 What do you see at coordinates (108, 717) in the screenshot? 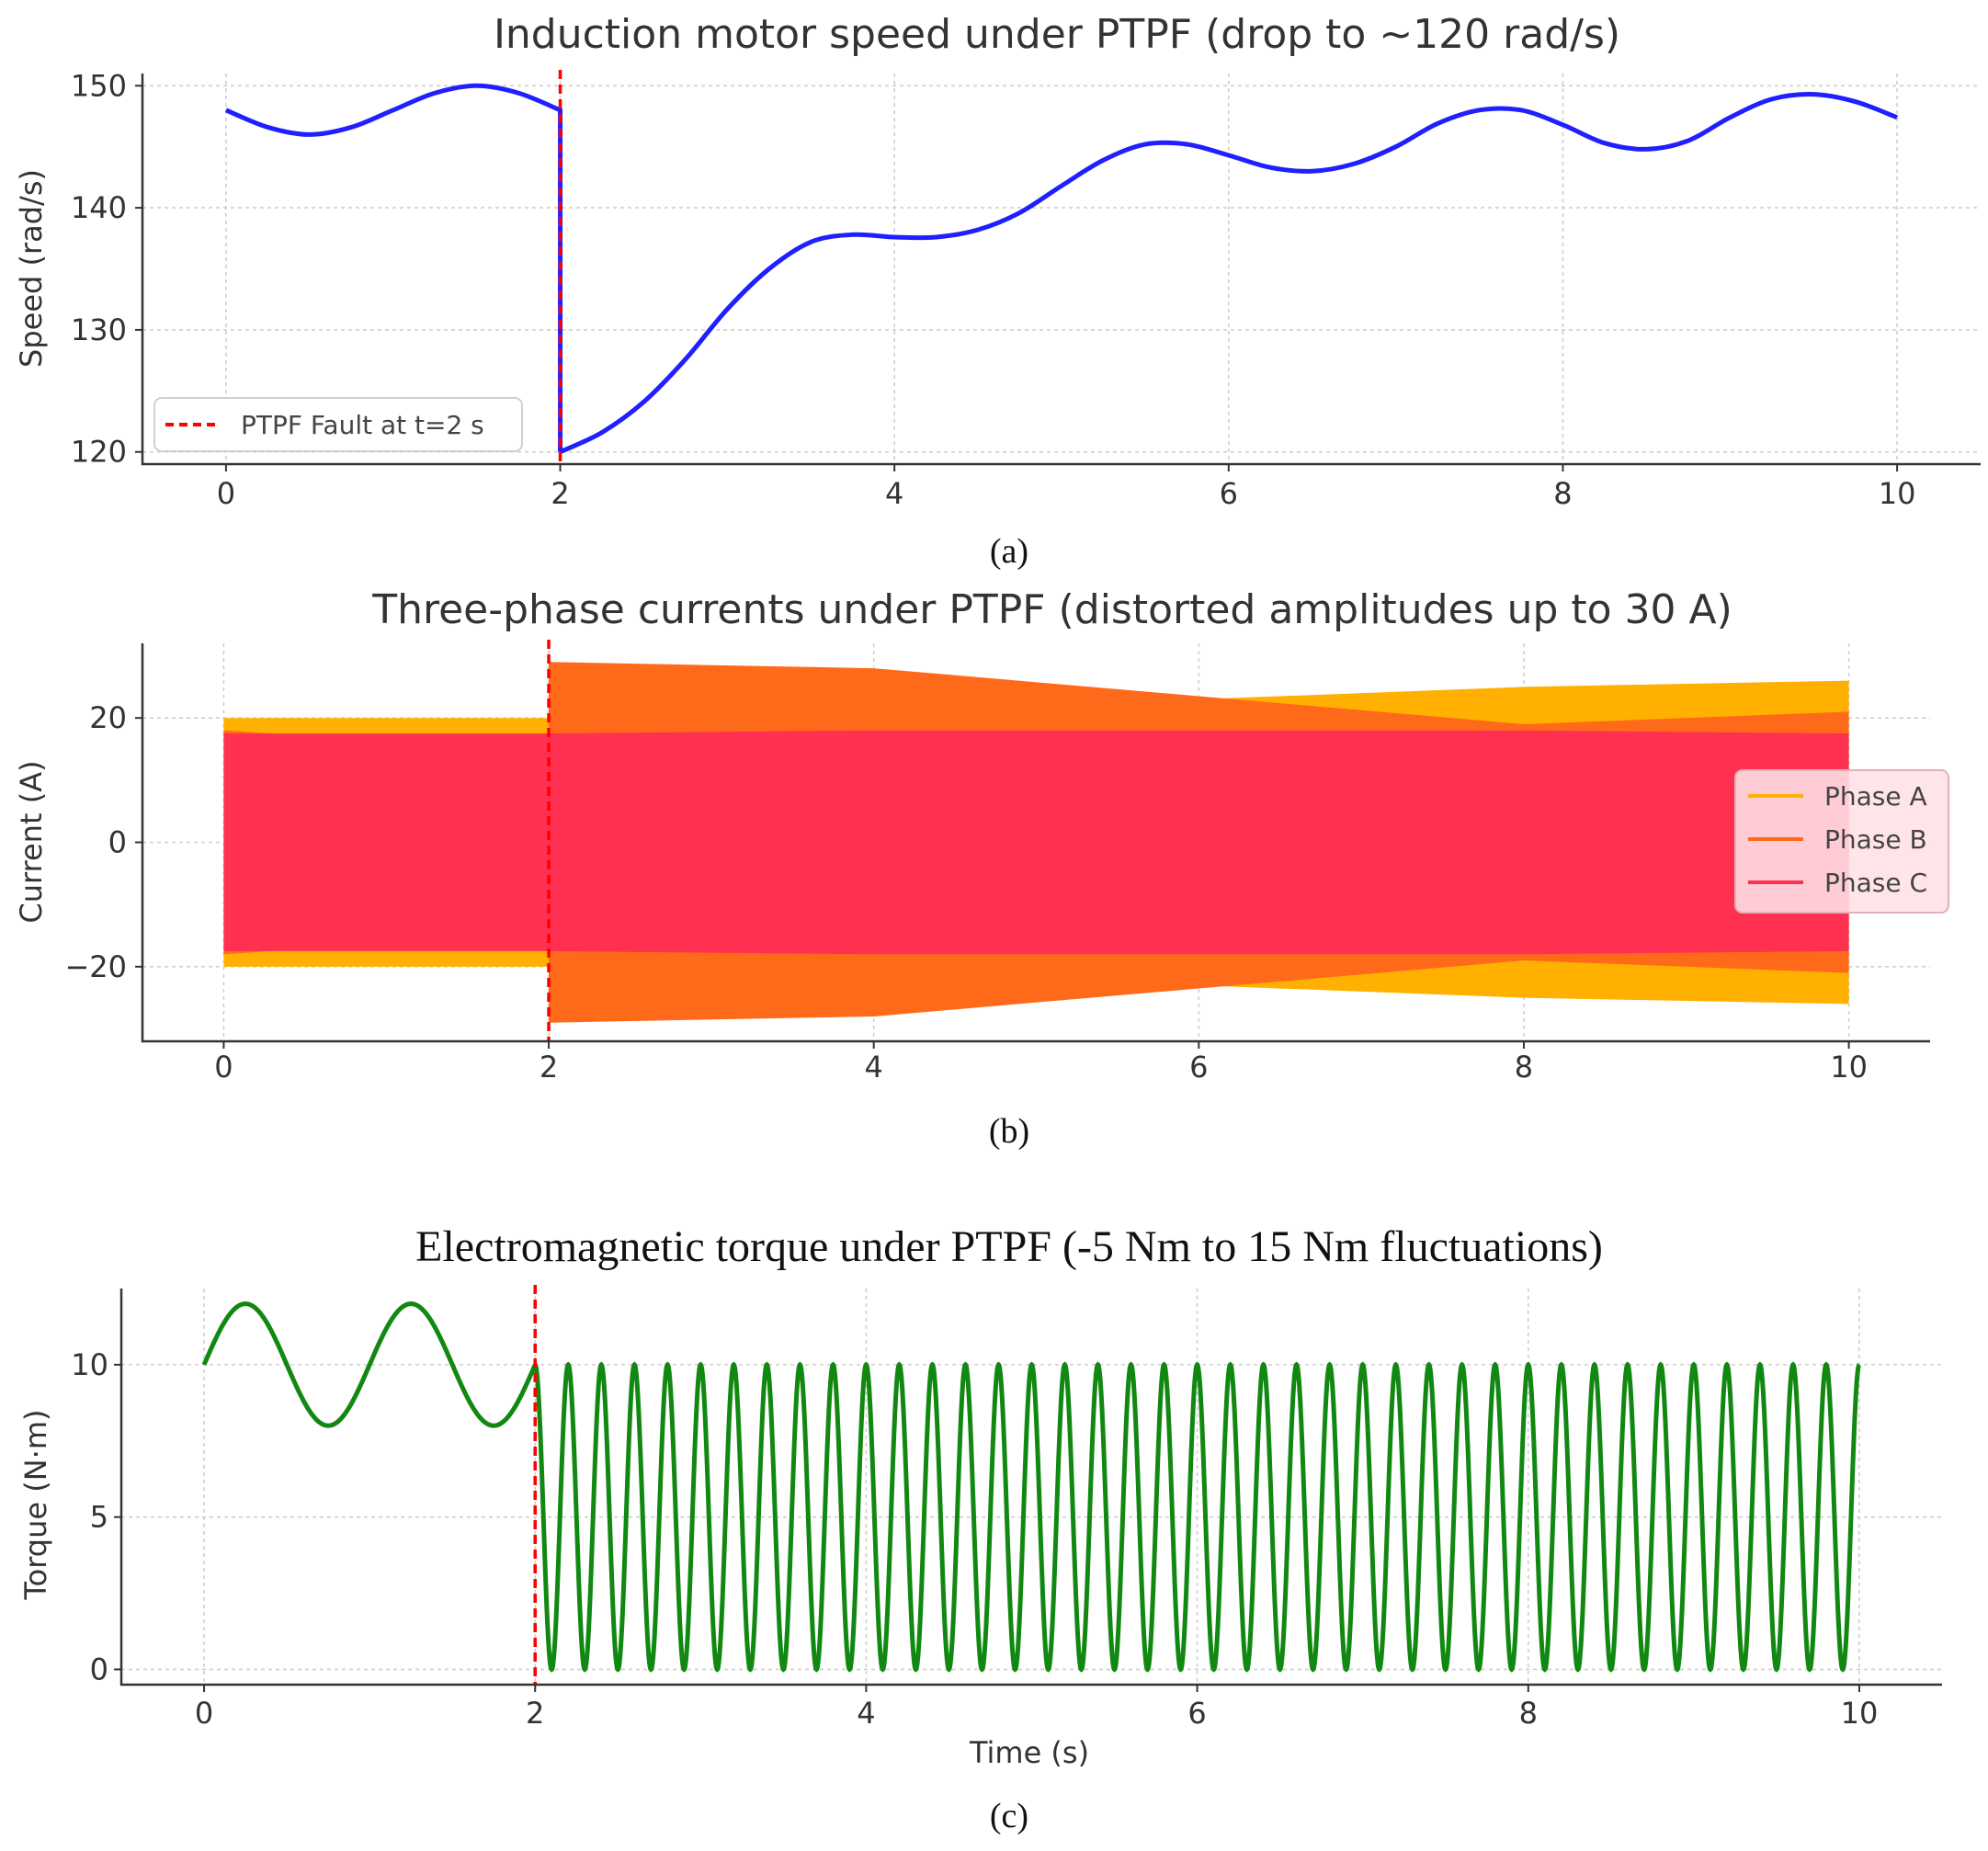
I see `y-tick-label: 20` at bounding box center [108, 717].